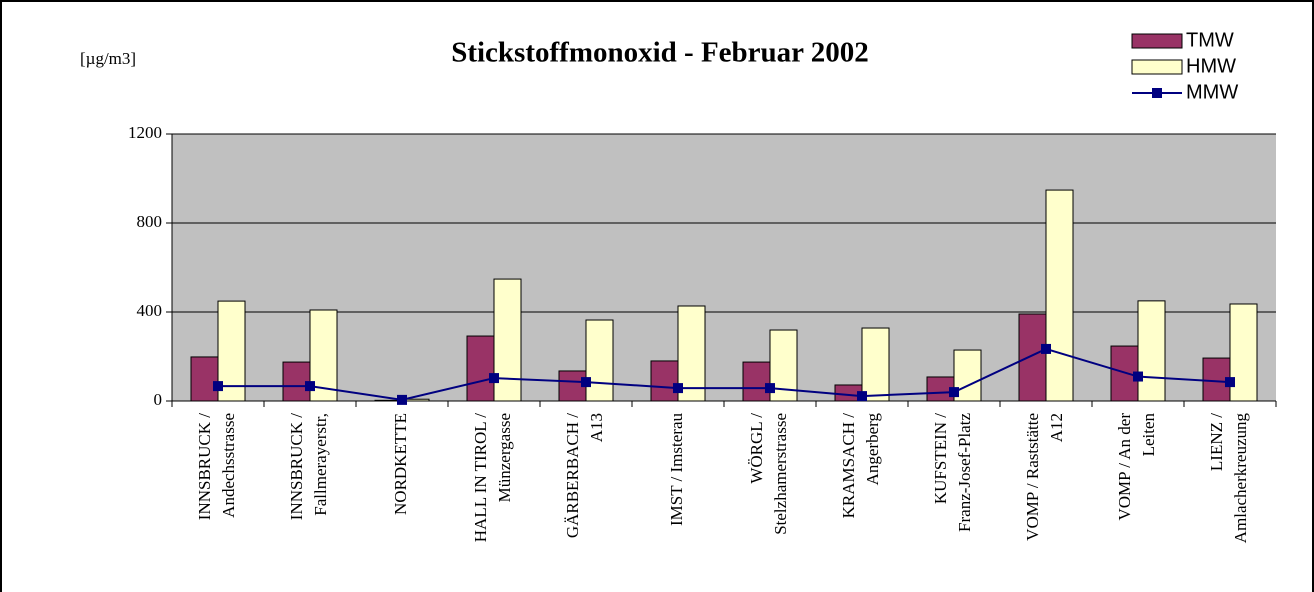 This screenshot has width=1314, height=592. Describe the element at coordinates (1032, 477) in the screenshot. I see `x-tick-label: VOMP / Raststätte` at that location.